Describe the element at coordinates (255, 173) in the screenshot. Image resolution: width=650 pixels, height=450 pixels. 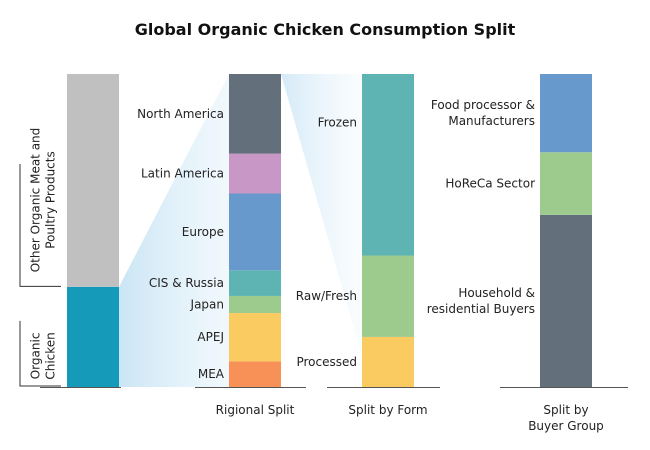
I see `bar-segment-regional-latin-america` at that location.